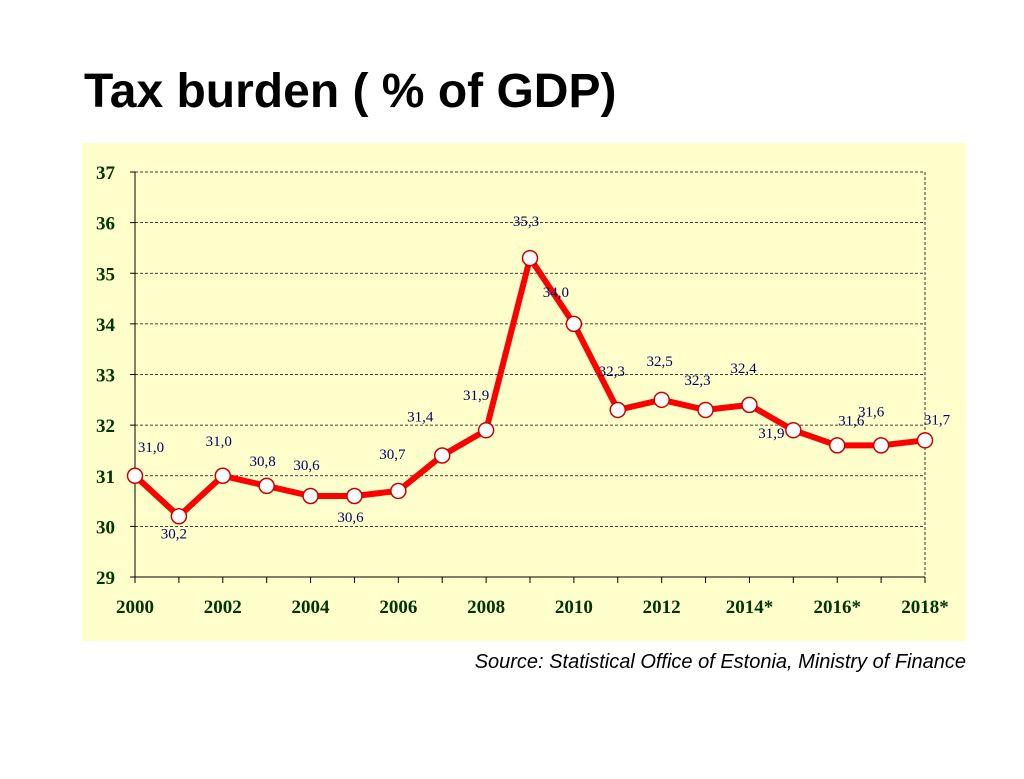 This screenshot has height=779, width=1024. Describe the element at coordinates (660, 362) in the screenshot. I see `data-label: 32,5` at that location.